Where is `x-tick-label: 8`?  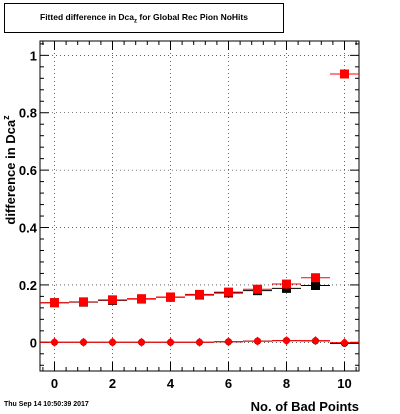 x-tick-label: 8 is located at coordinates (286, 383).